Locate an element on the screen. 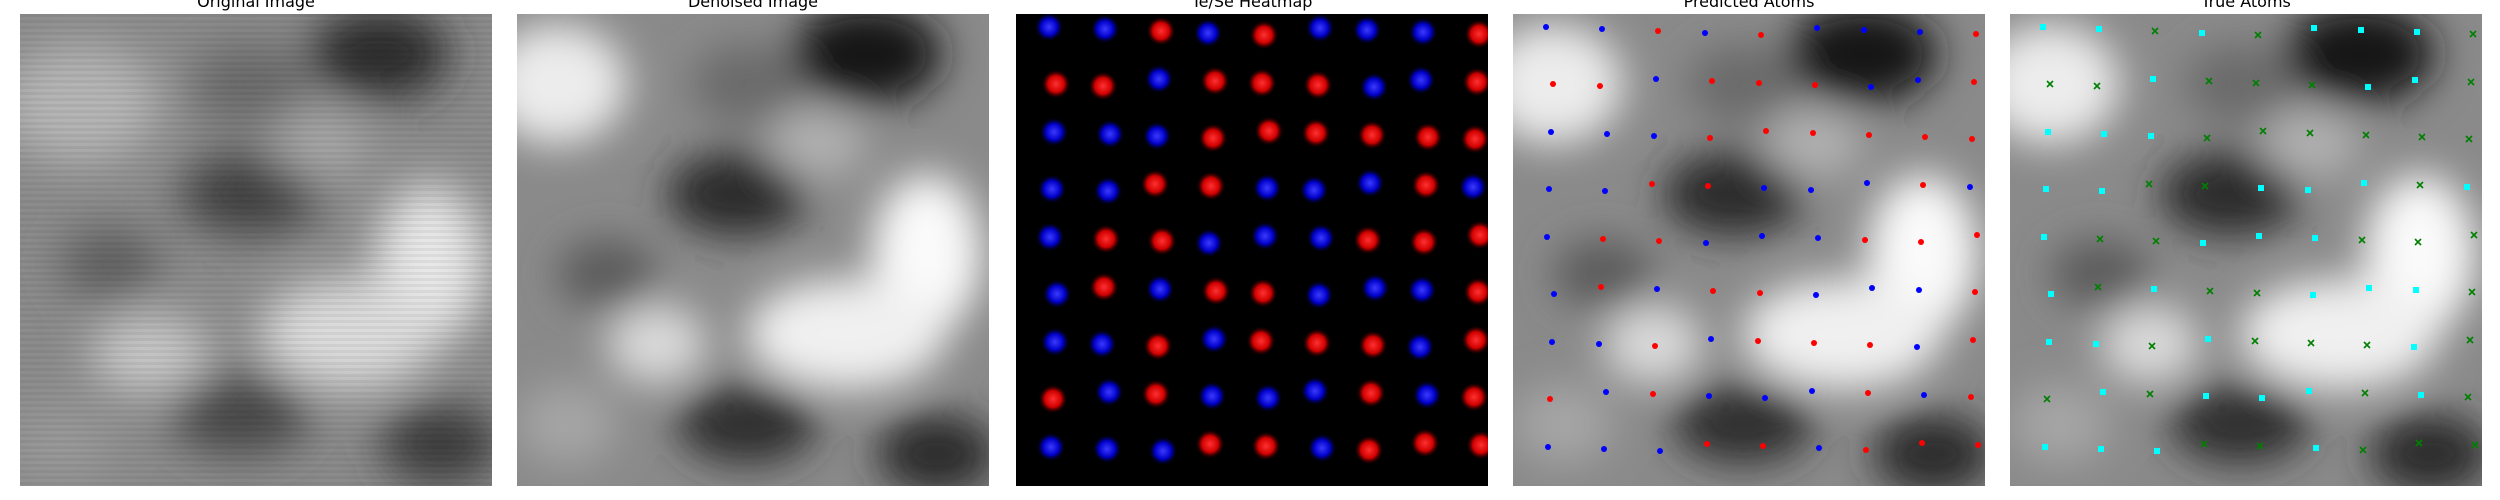 The image size is (2500, 500). panel-title-heatmap: Te/Se Heatmap is located at coordinates (1252, 5).